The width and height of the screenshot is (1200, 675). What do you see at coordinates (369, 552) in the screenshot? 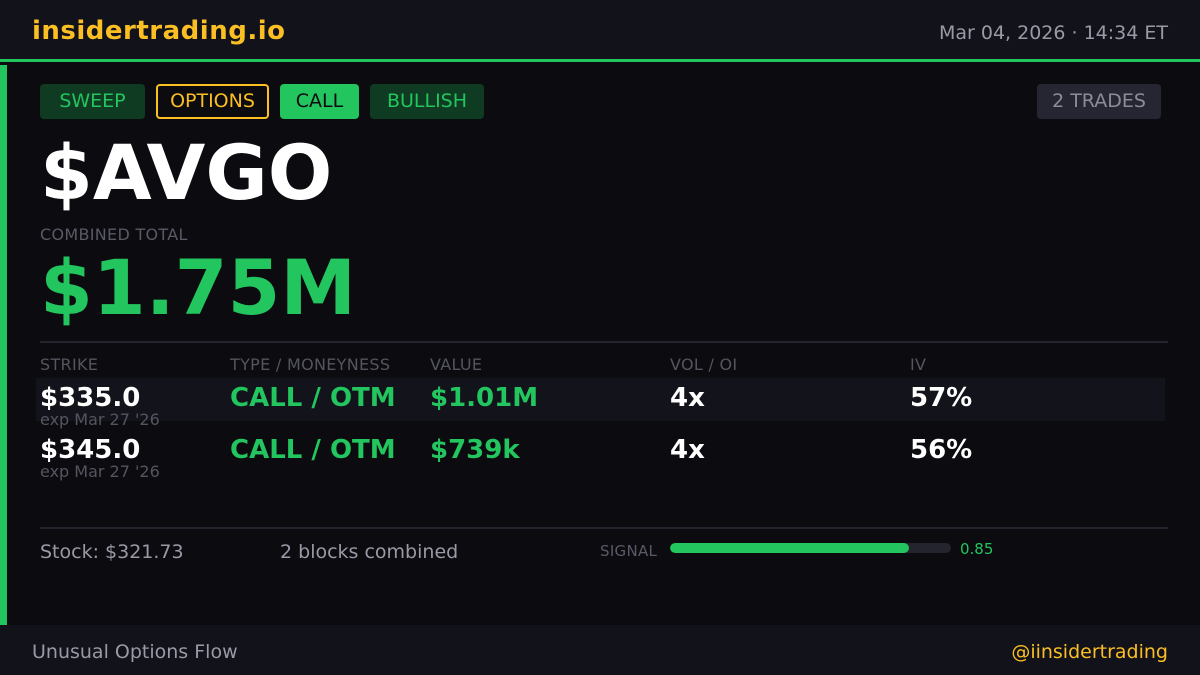
I see `blocks-combined: 2 blocks combined` at bounding box center [369, 552].